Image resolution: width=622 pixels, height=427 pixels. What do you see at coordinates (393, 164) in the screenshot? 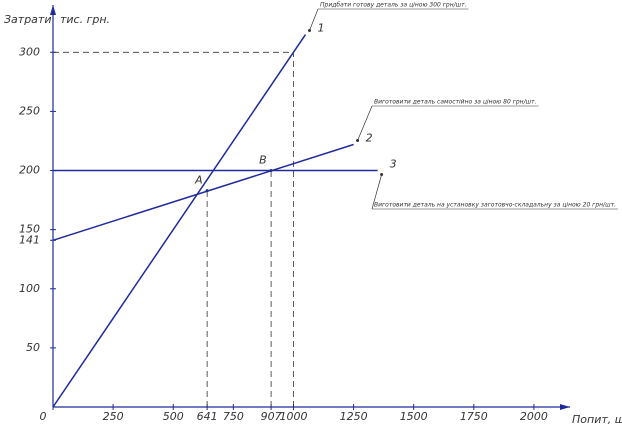
I see `series-label: 3` at bounding box center [393, 164].